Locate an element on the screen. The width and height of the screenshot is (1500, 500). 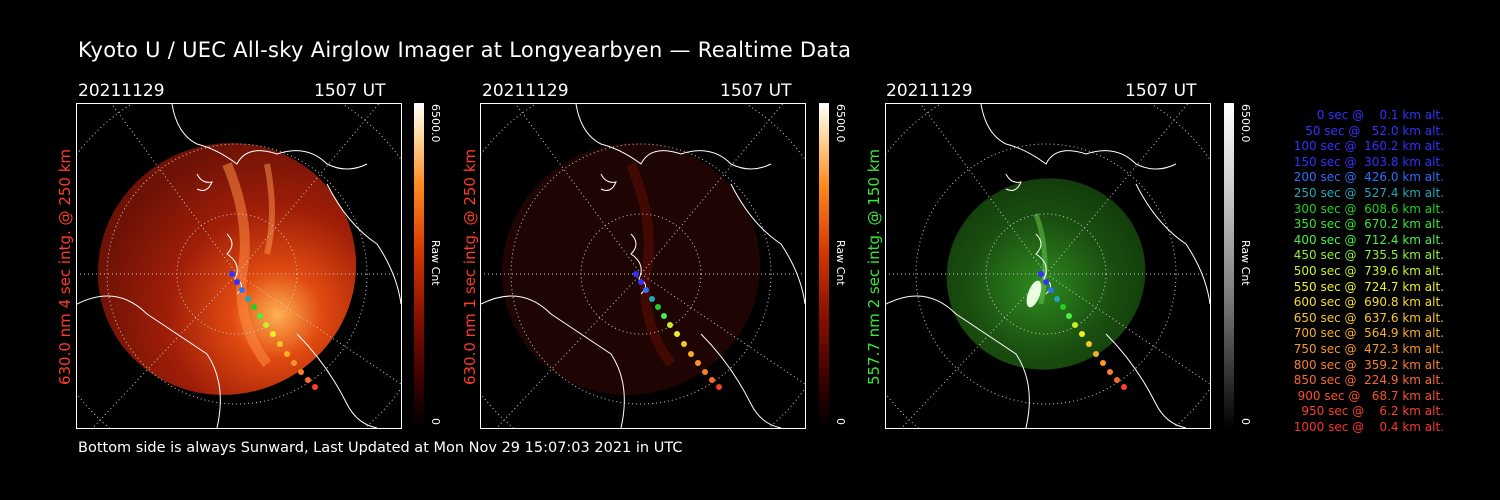
panel-3-cbar-max: 6500.0 is located at coordinates (1245, 123).